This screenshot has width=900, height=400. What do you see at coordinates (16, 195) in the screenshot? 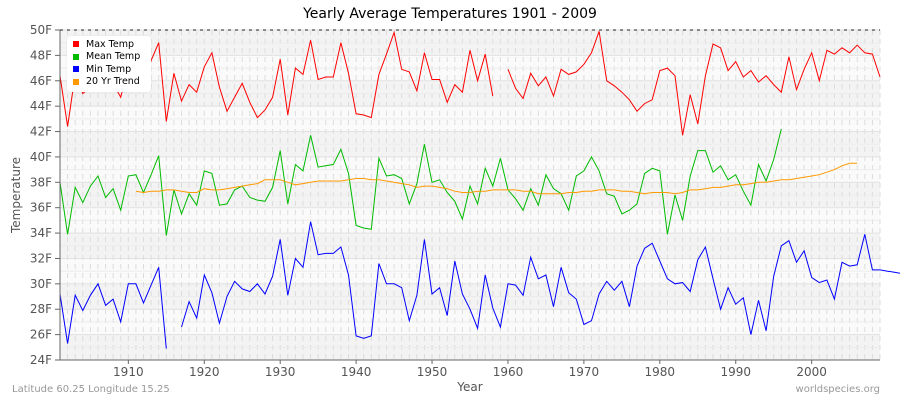
I see `y-axis-label: Temperature` at bounding box center [16, 195].